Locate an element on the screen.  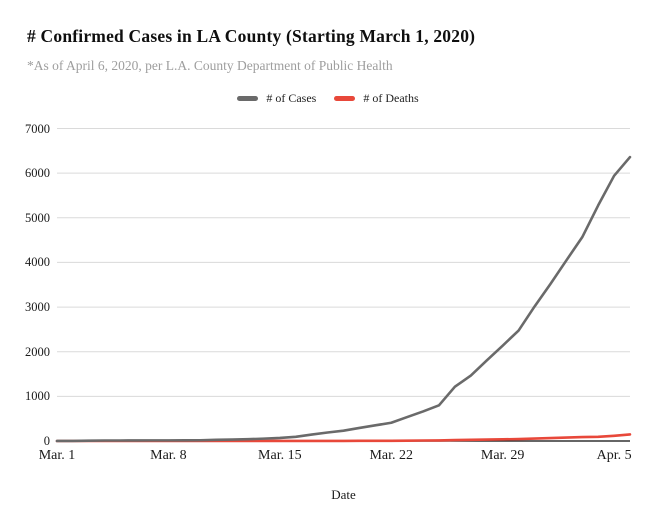
cases-line-swatch is located at coordinates (248, 98).